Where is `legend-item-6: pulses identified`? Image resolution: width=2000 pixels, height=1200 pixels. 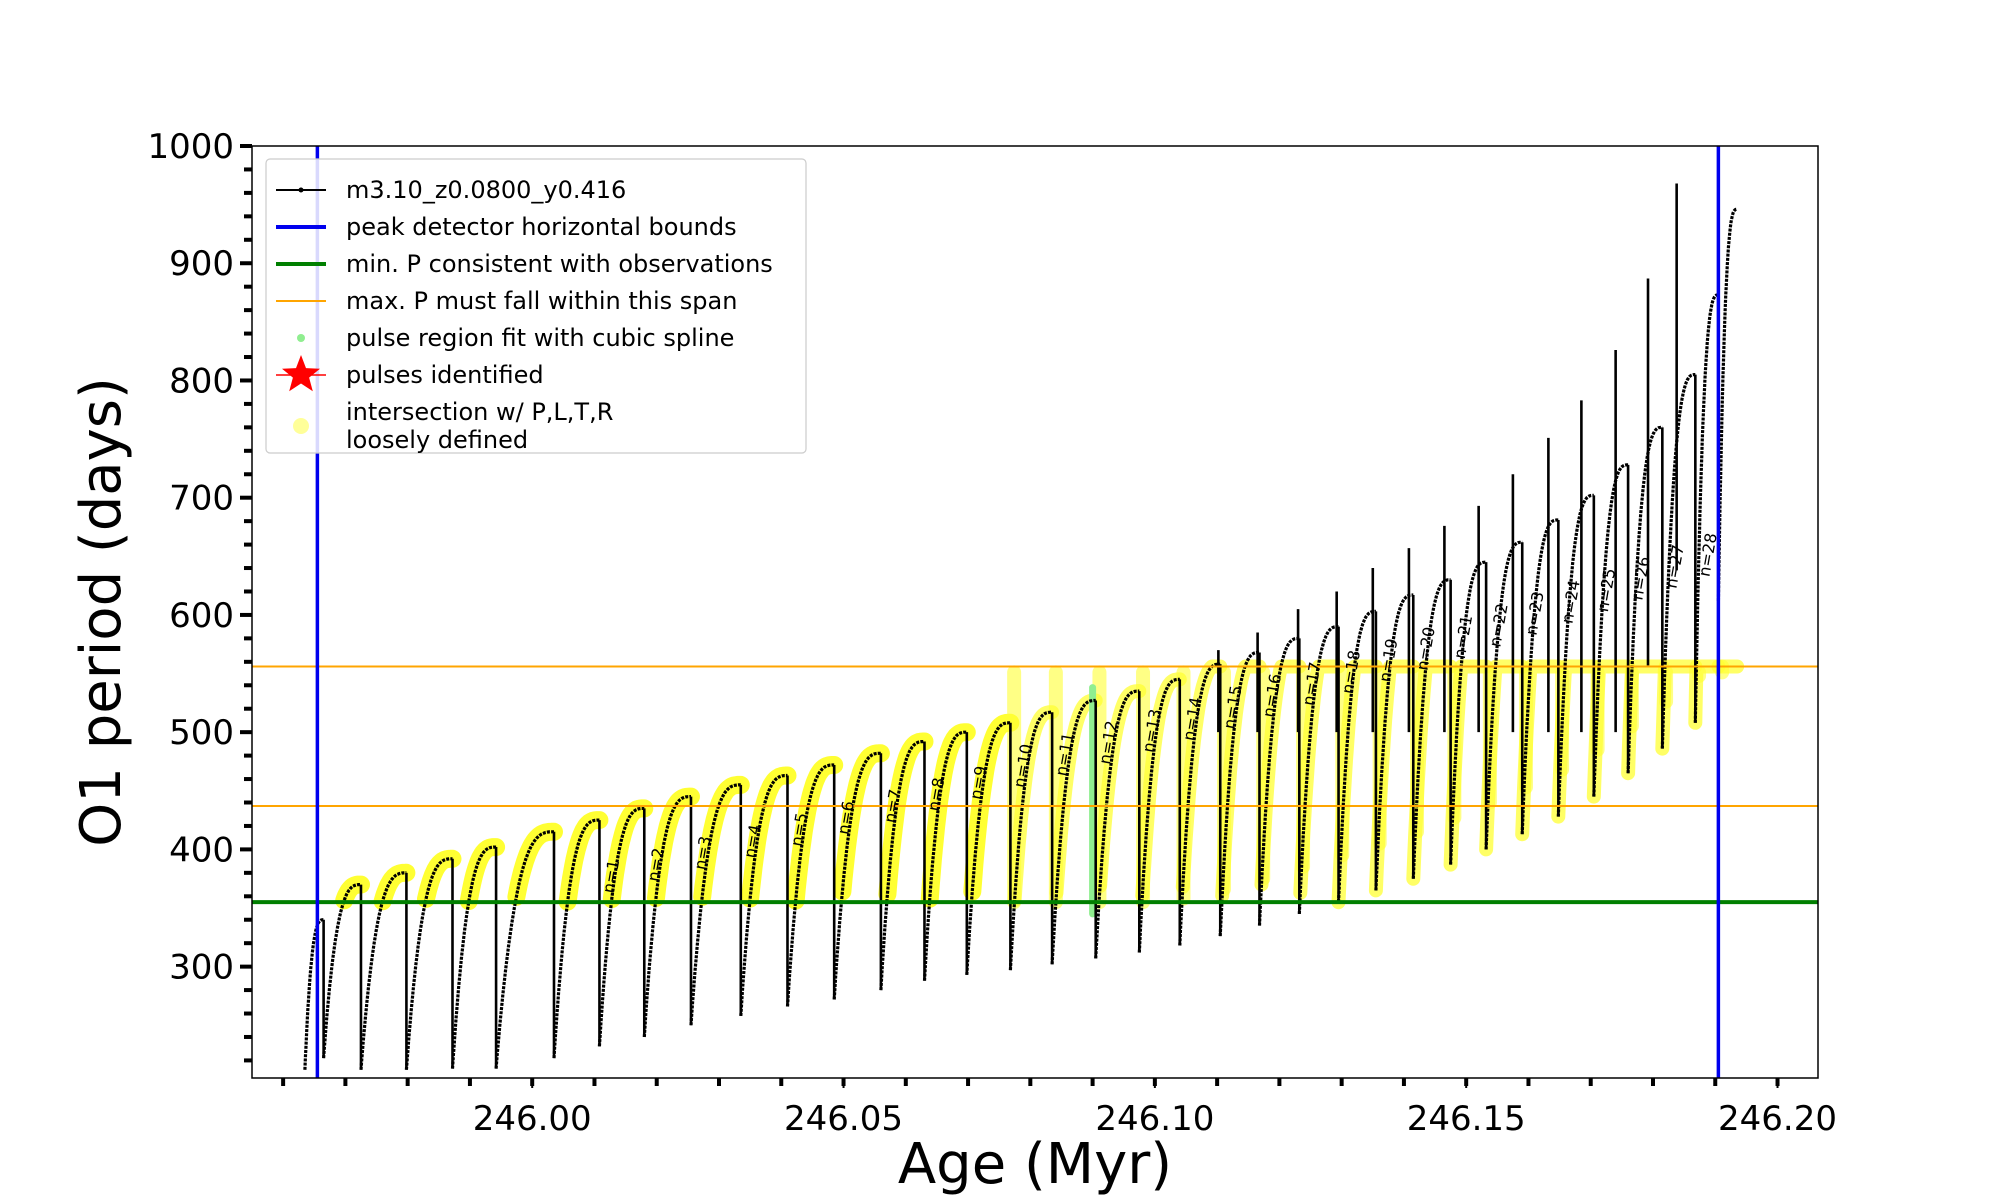
legend-item-6: pulses identified is located at coordinates (410, 373).